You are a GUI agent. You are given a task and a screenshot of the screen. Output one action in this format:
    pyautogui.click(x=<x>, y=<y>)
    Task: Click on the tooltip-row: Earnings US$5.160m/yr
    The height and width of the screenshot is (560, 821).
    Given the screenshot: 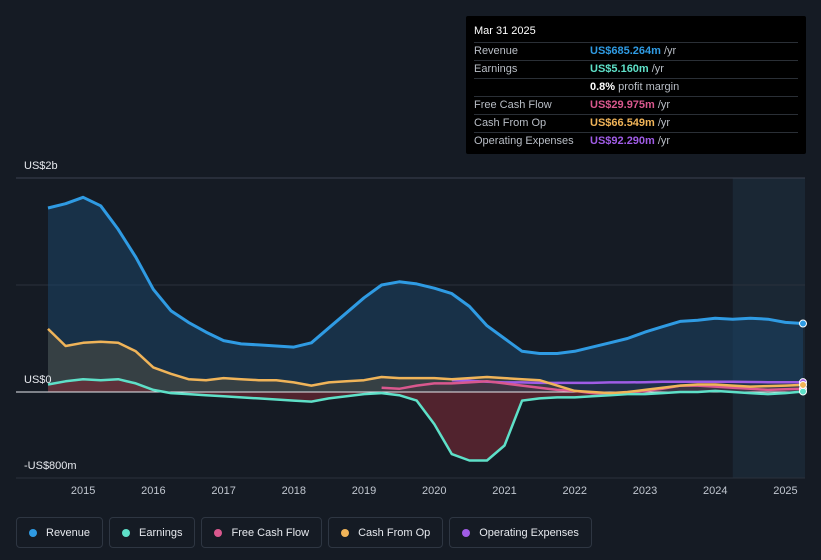 What is the action you would take?
    pyautogui.click(x=636, y=69)
    